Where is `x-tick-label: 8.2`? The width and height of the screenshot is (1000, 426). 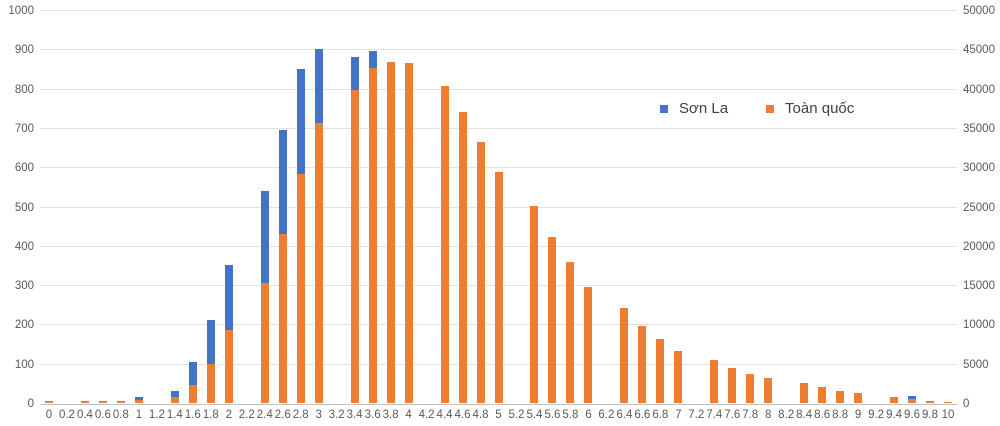 x-tick-label: 8.2 is located at coordinates (786, 415).